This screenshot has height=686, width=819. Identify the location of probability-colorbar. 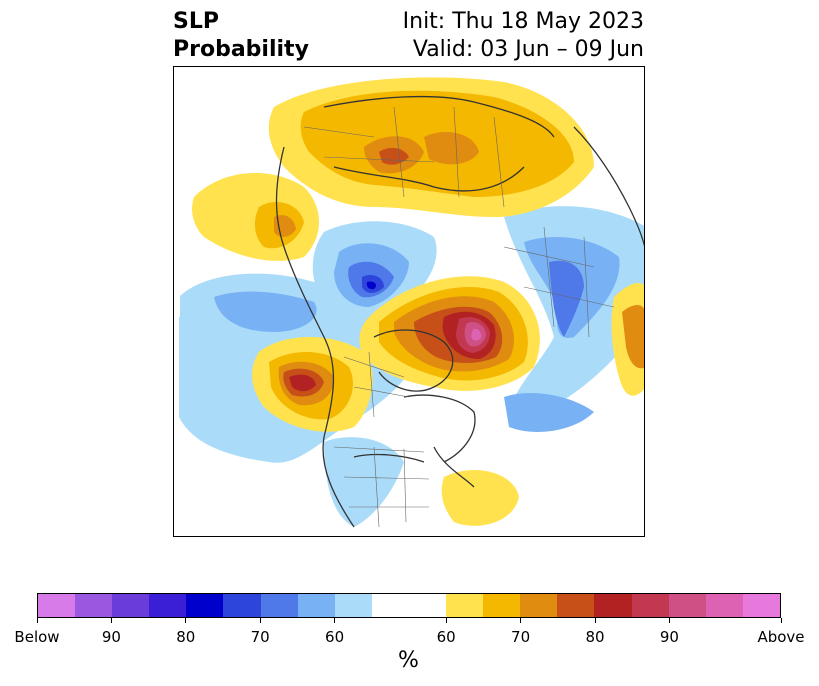
(409, 605).